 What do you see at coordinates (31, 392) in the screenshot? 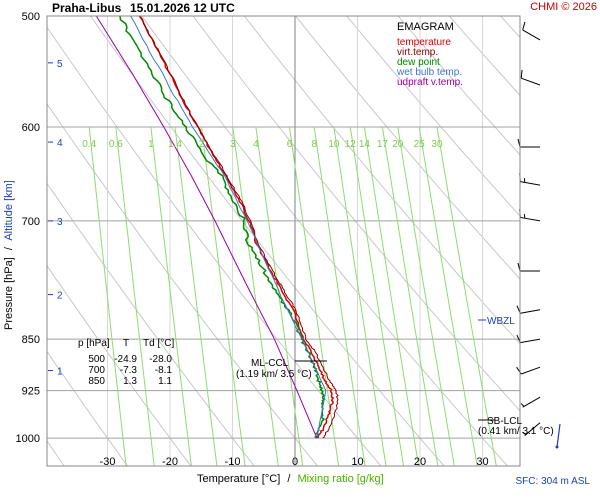
I see `pressure-tick-label: 925` at bounding box center [31, 392].